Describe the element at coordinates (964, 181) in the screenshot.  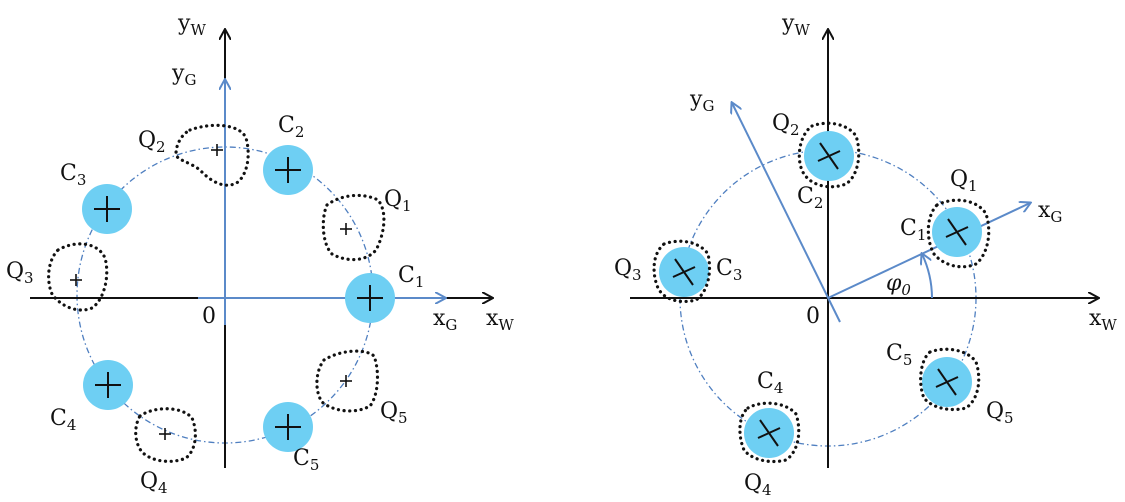
I see `right-q1-label: Q1` at that location.